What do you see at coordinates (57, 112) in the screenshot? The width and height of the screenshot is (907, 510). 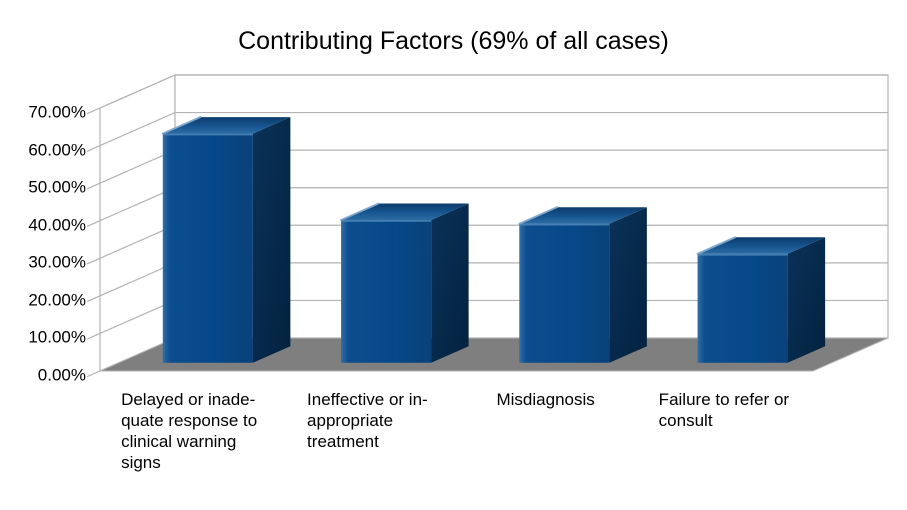 I see `y-axis-tick-label: 70.00%` at bounding box center [57, 112].